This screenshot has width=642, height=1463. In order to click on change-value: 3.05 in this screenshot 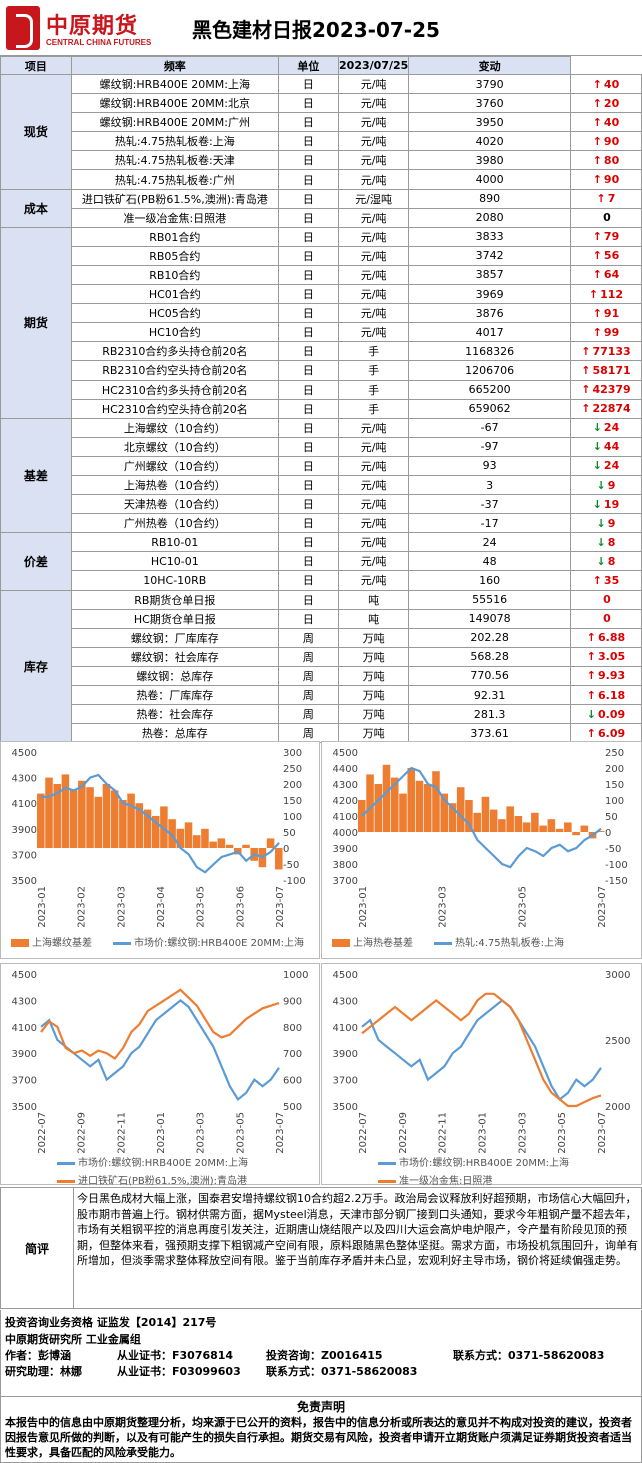, I will do `click(612, 657)`.